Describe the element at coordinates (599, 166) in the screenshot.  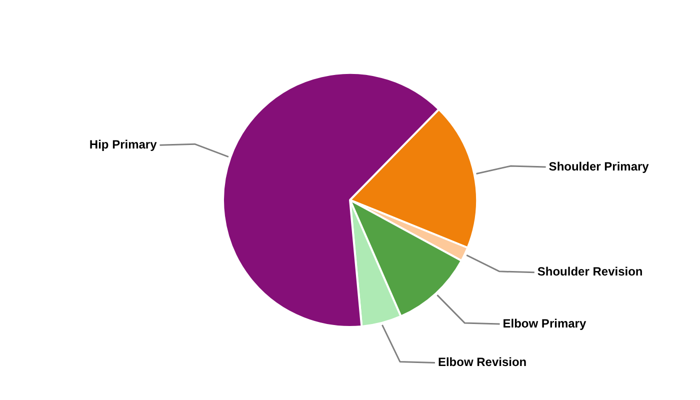
I see `slice-label: Shoulder Primary` at that location.